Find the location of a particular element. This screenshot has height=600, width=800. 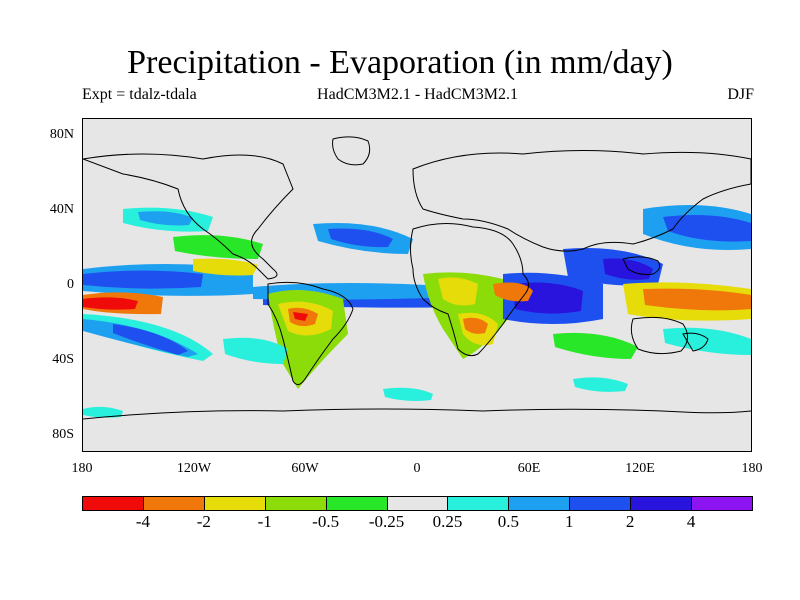

lat-label-80s: 80S is located at coordinates (63, 434).